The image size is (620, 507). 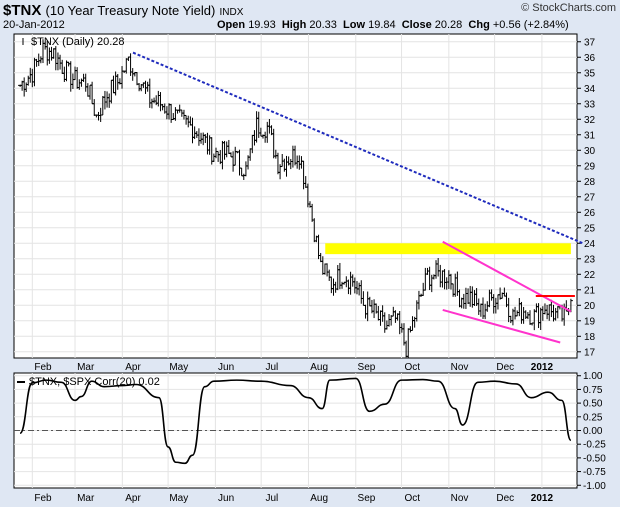 I want to click on price-y-tick-label: 17, so click(x=590, y=352).